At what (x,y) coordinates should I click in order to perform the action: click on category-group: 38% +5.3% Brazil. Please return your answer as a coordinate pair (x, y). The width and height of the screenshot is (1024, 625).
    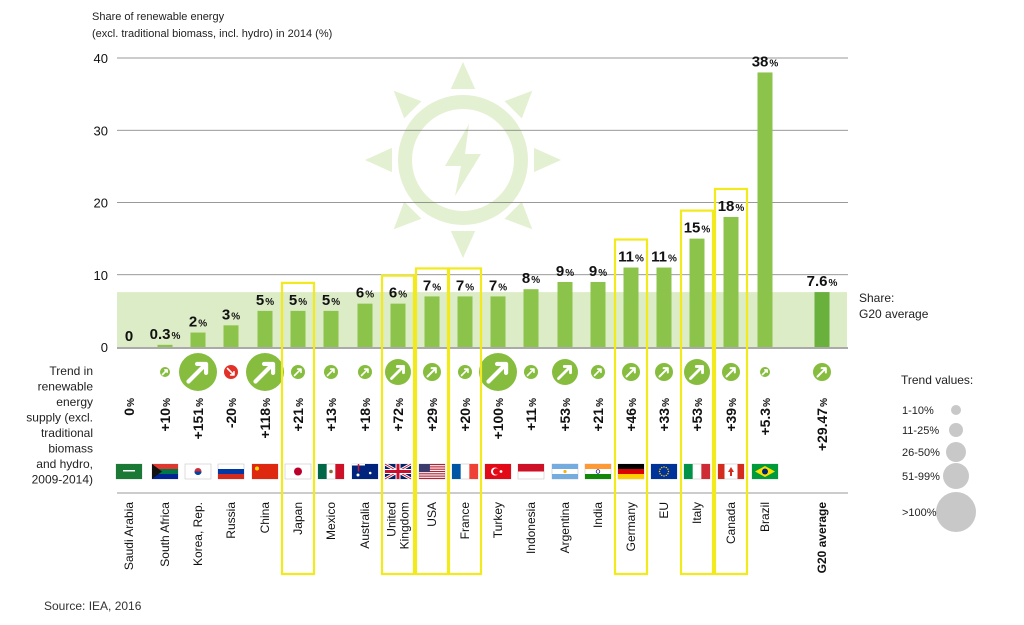
    Looking at the image, I should click on (765, 292).